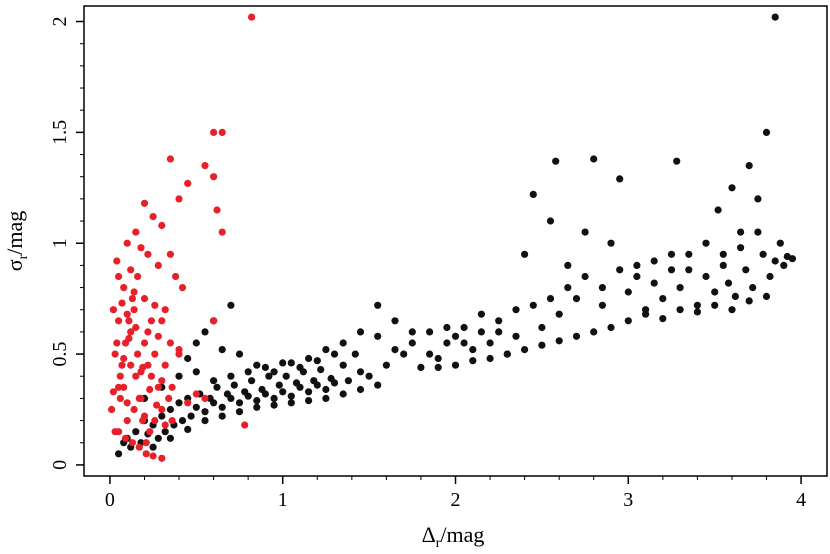 The height and width of the screenshot is (554, 830). I want to click on x-tick-label: 3, so click(628, 500).